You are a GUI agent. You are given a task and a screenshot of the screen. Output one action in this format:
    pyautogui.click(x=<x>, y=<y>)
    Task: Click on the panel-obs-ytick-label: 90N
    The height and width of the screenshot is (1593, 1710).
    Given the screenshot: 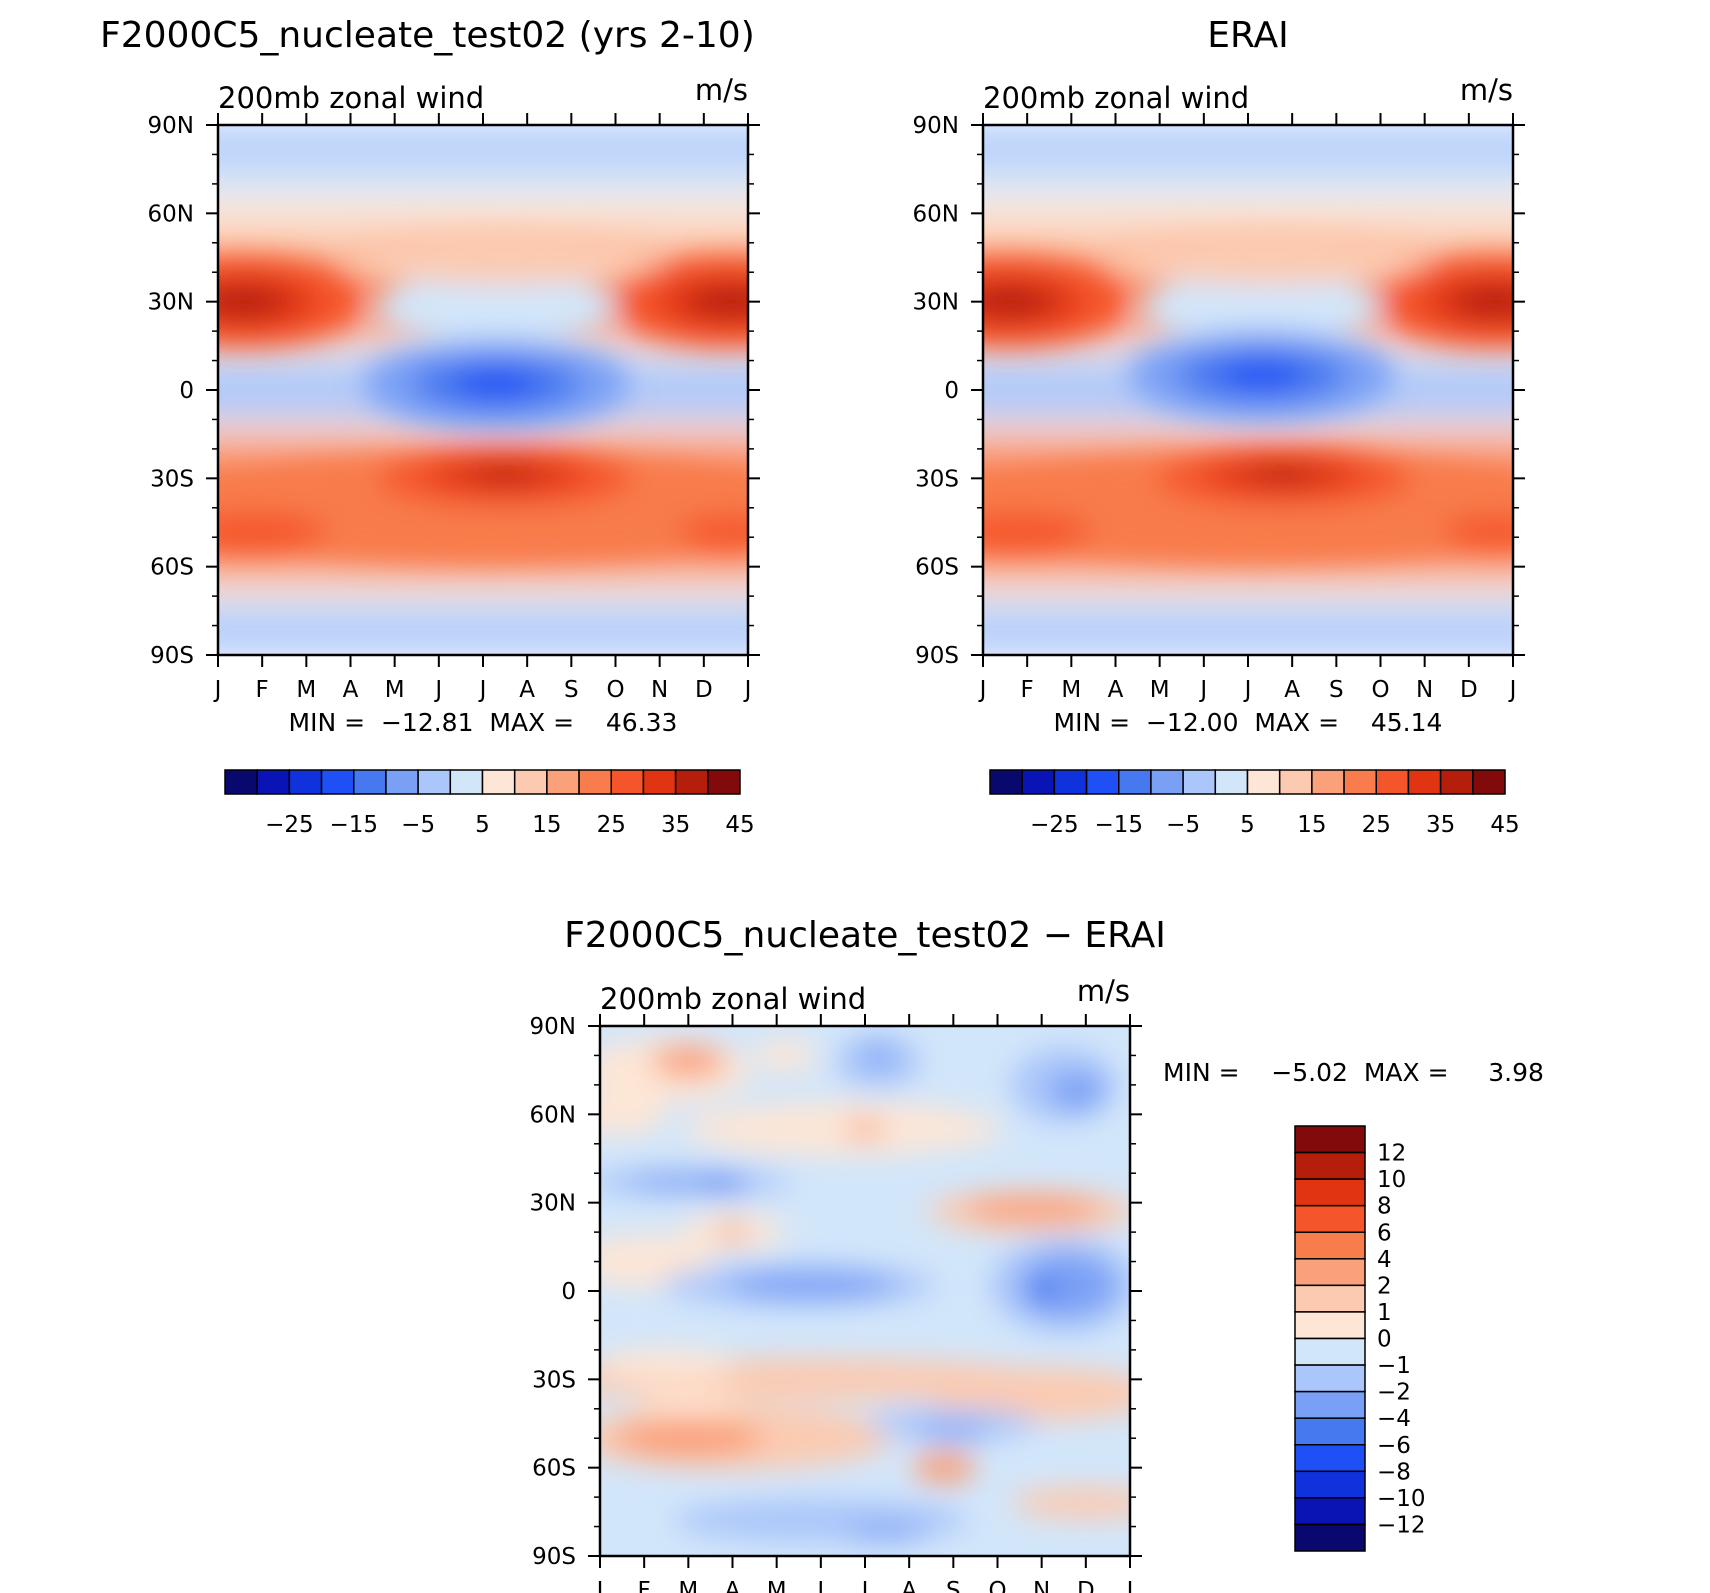 What is the action you would take?
    pyautogui.click(x=936, y=126)
    